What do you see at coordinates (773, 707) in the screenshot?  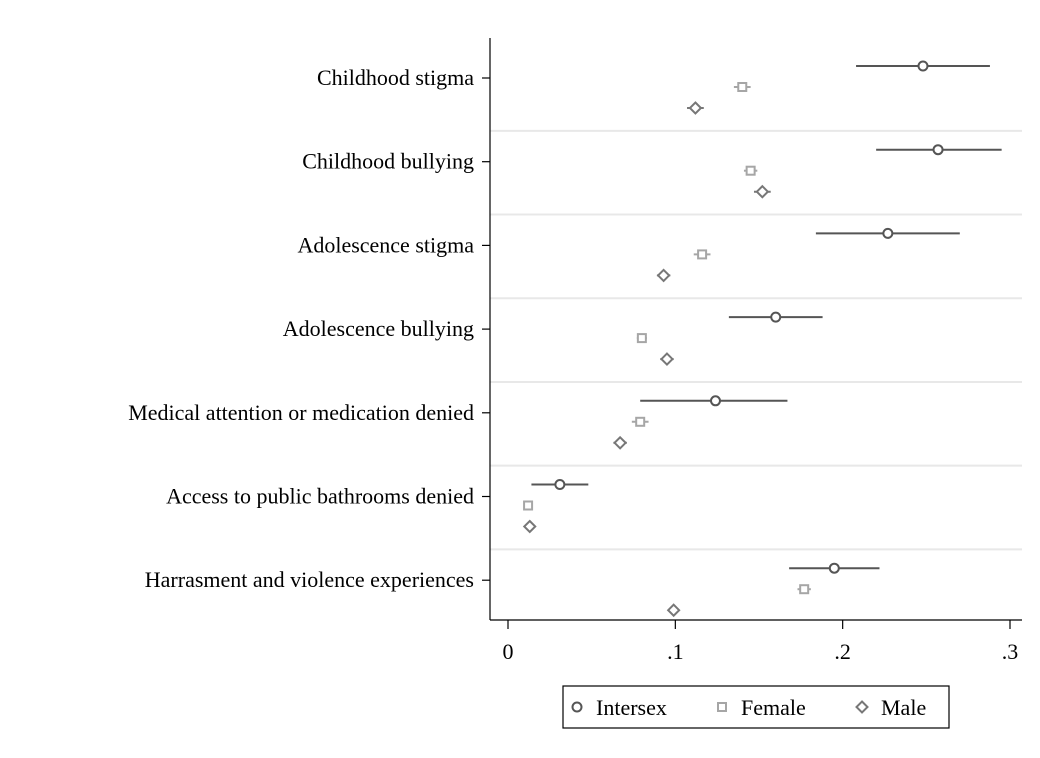 I see `legend-label: Female` at bounding box center [773, 707].